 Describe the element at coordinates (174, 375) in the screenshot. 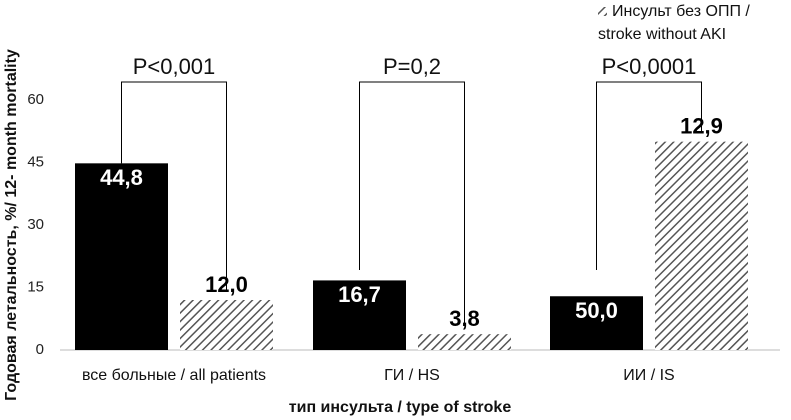

I see `x-tick-label: все больные / all patients` at that location.